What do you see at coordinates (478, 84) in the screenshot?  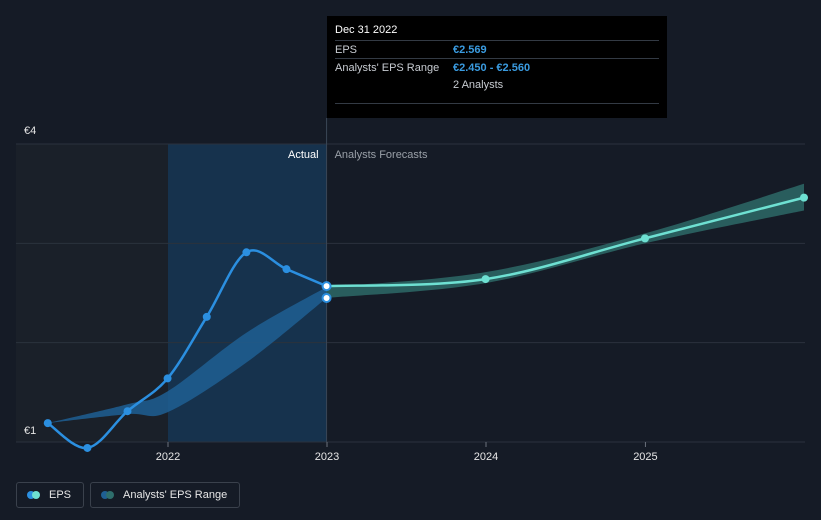 I see `tooltip-value: 2 Analysts` at bounding box center [478, 84].